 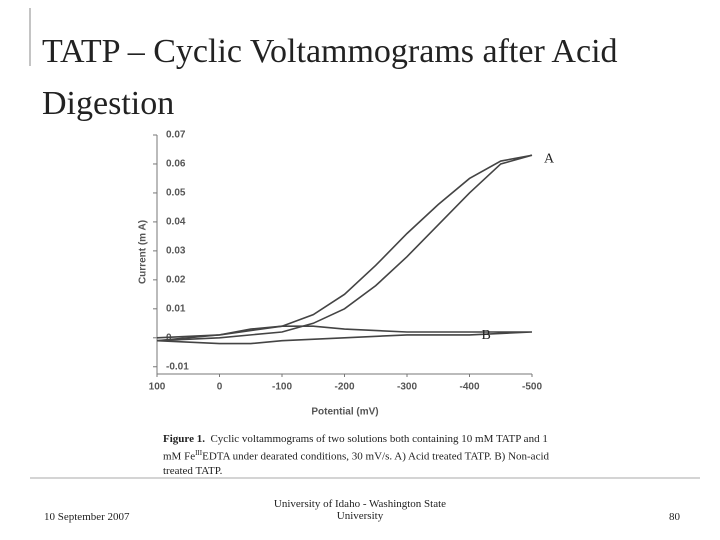 I want to click on series-line, so click(x=344, y=335).